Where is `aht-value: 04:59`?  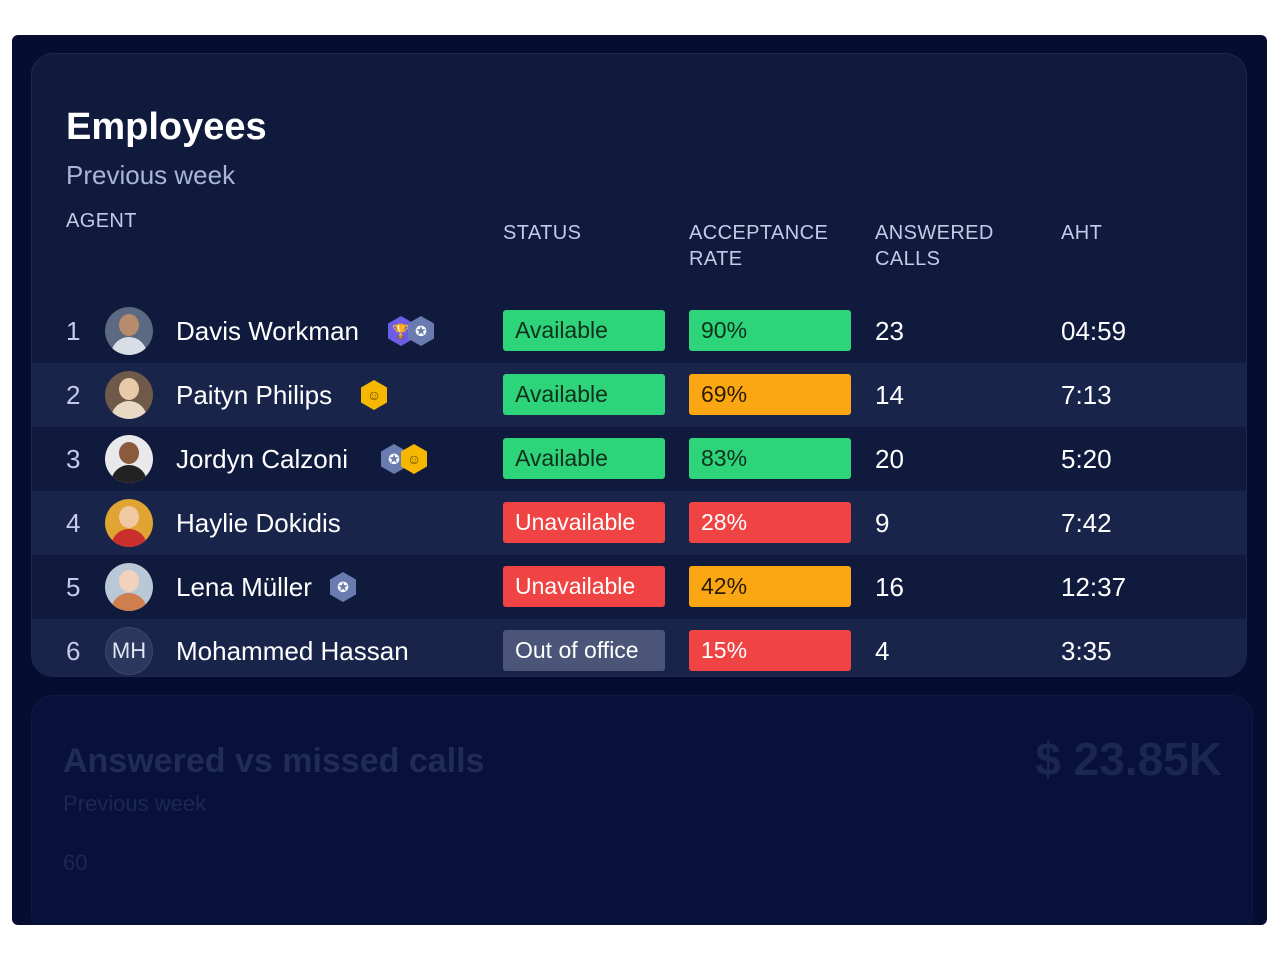
aht-value: 04:59 is located at coordinates (1094, 330).